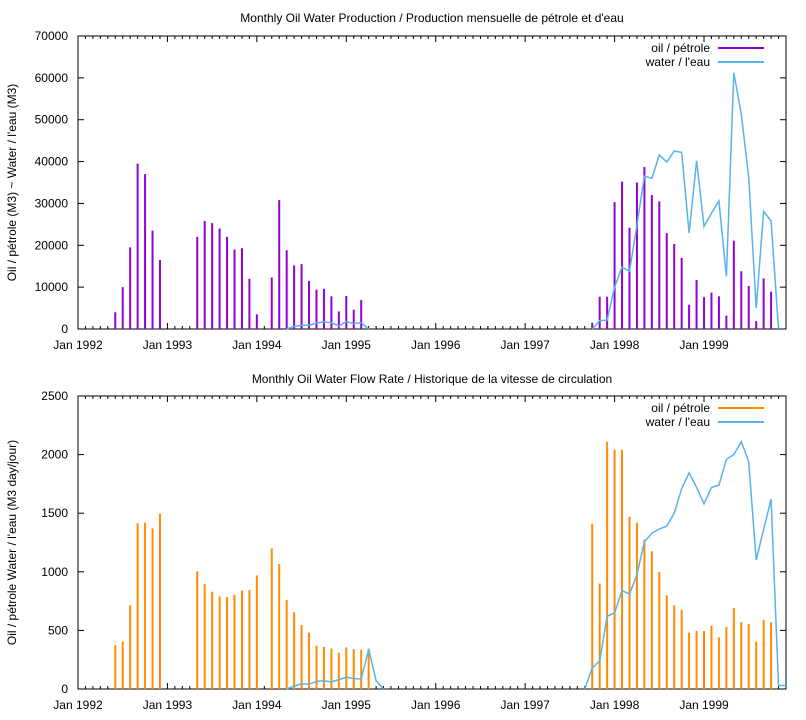  I want to click on y-axis-label: Oil / pétrole (M3) ~ Water / l'eau (M3), so click(12, 183).